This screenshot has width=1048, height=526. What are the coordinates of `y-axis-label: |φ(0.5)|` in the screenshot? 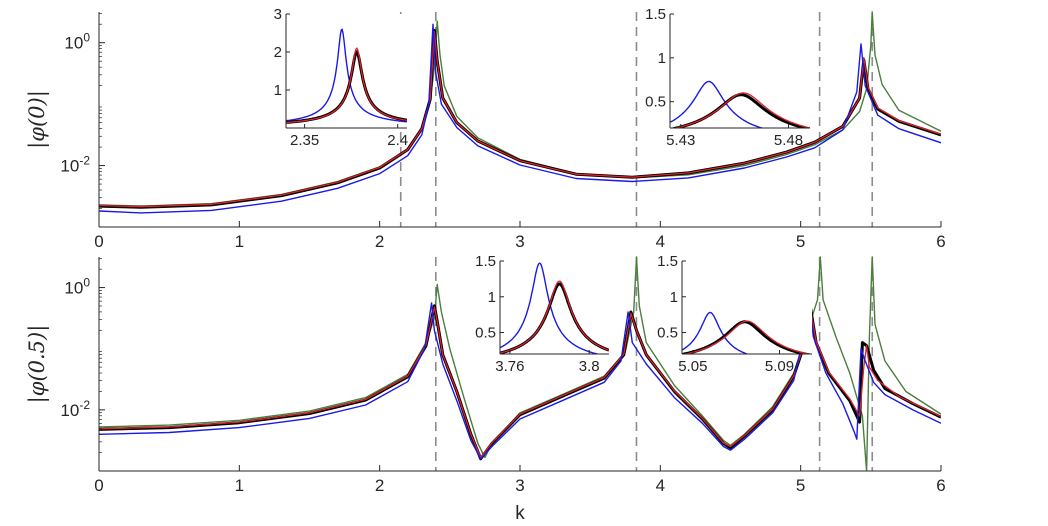 It's located at (37, 364).